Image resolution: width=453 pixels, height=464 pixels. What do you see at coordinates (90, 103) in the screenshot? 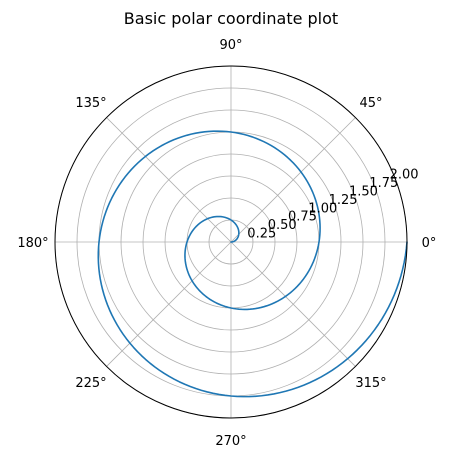
I see `theta-tick-label: 135°` at bounding box center [90, 103].